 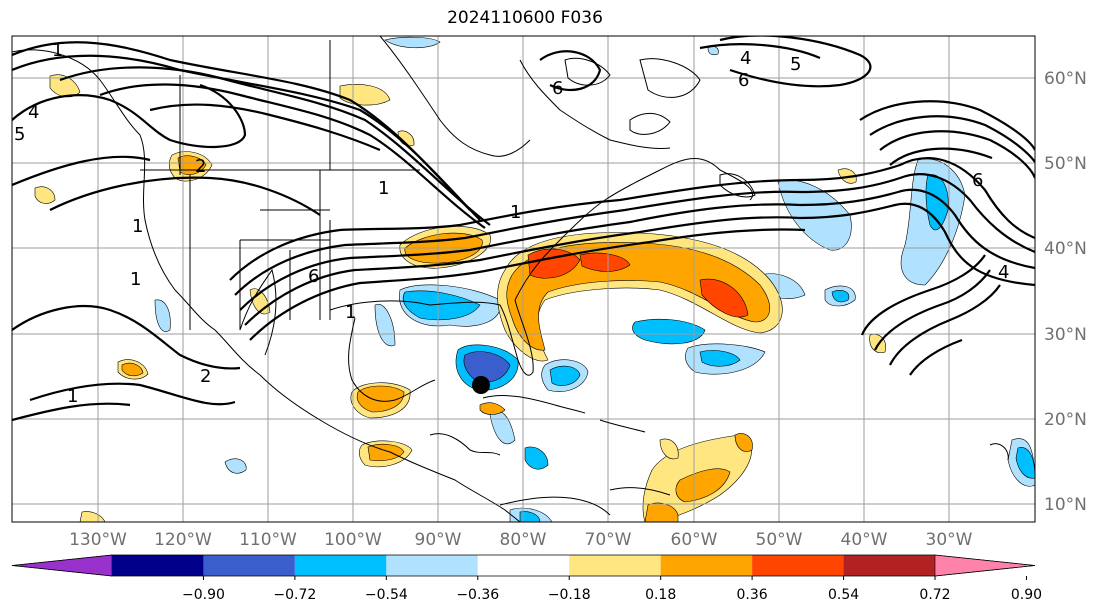 What do you see at coordinates (203, 595) in the screenshot?
I see `colorbar-tick-label: −0.90` at bounding box center [203, 595].